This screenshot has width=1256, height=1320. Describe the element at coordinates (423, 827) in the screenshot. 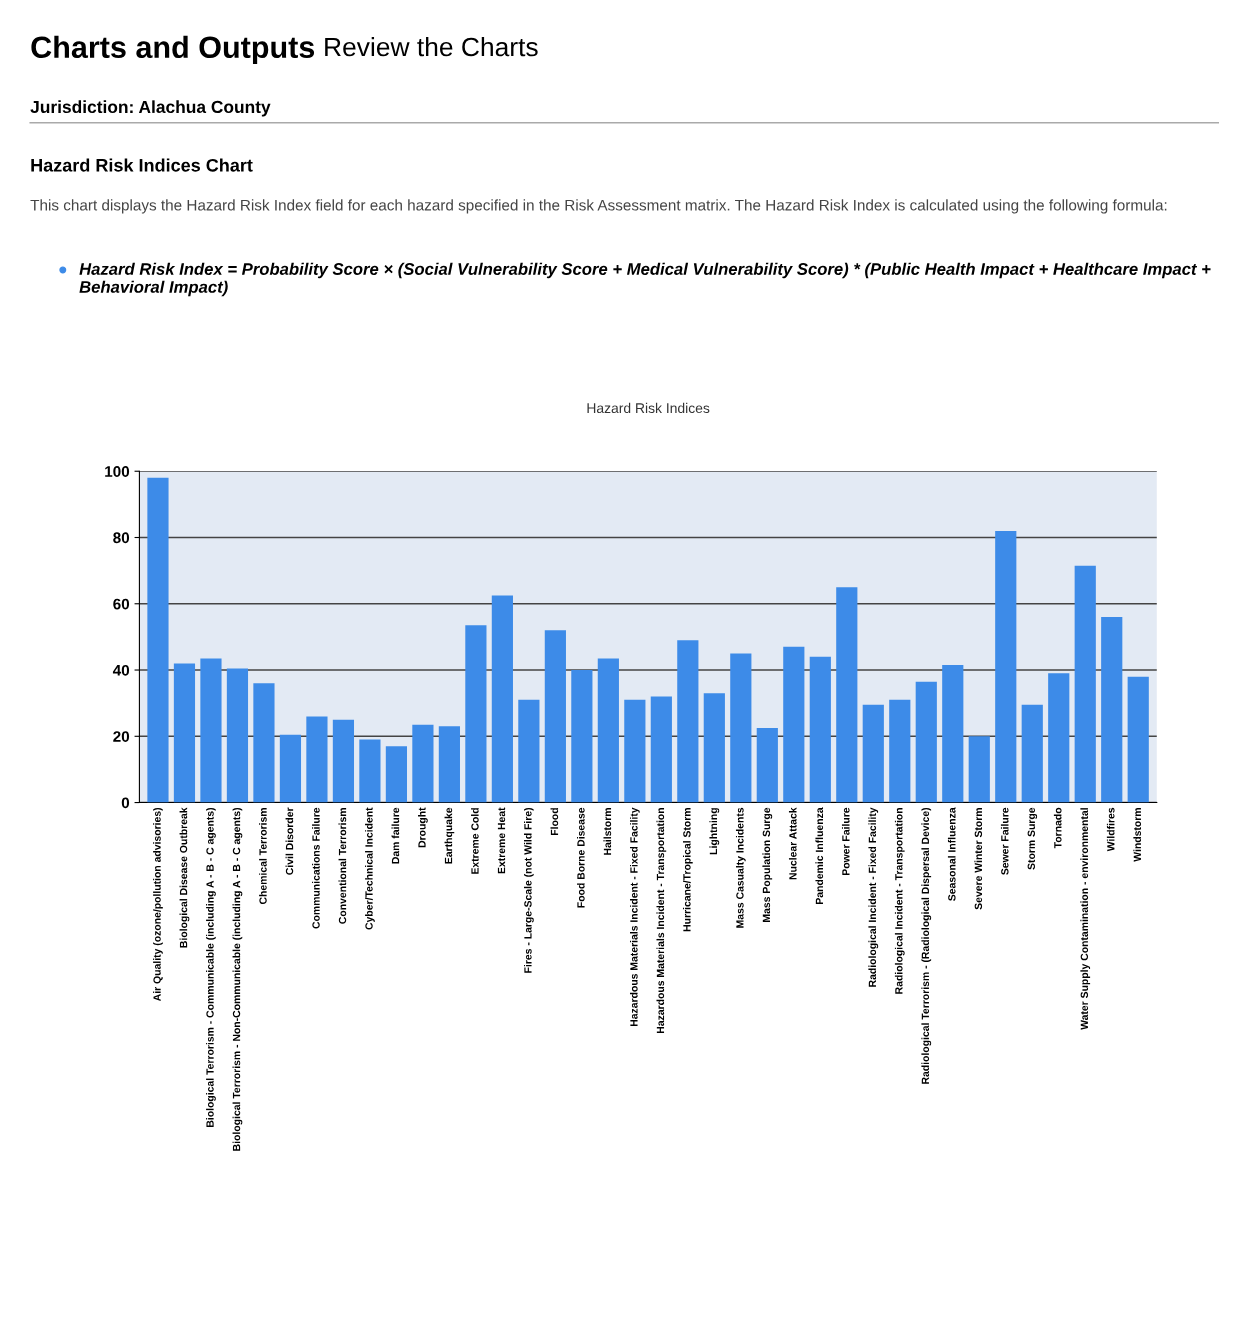

I see `x-tick-label: Drought` at that location.